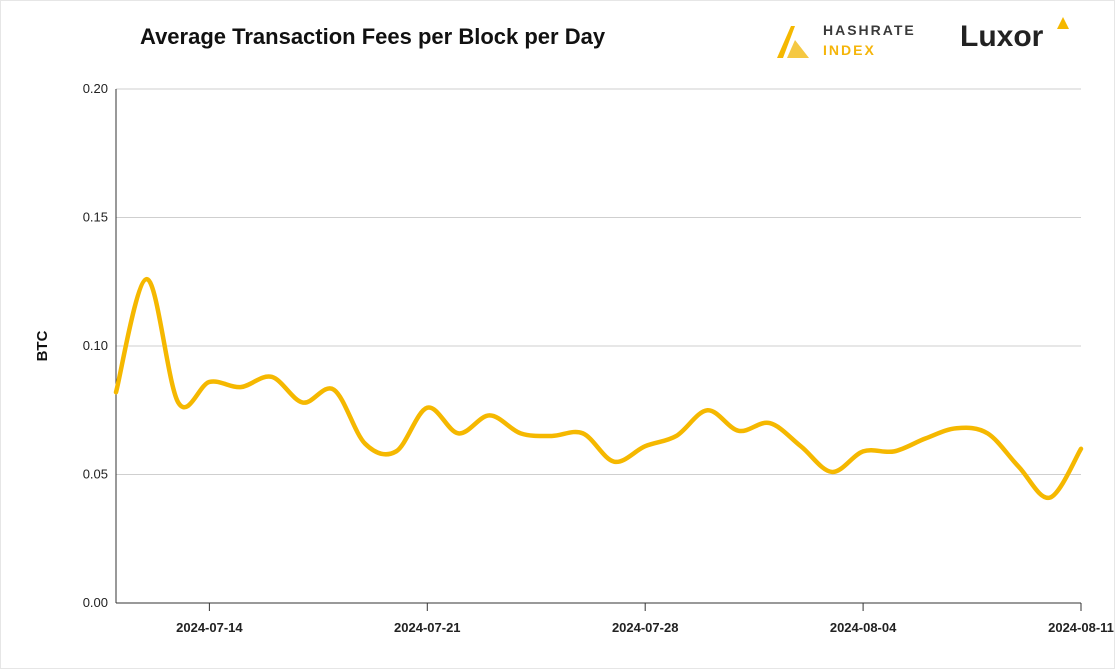 The height and width of the screenshot is (669, 1115). Describe the element at coordinates (95, 345) in the screenshot. I see `y-tick-label: 0.10` at that location.